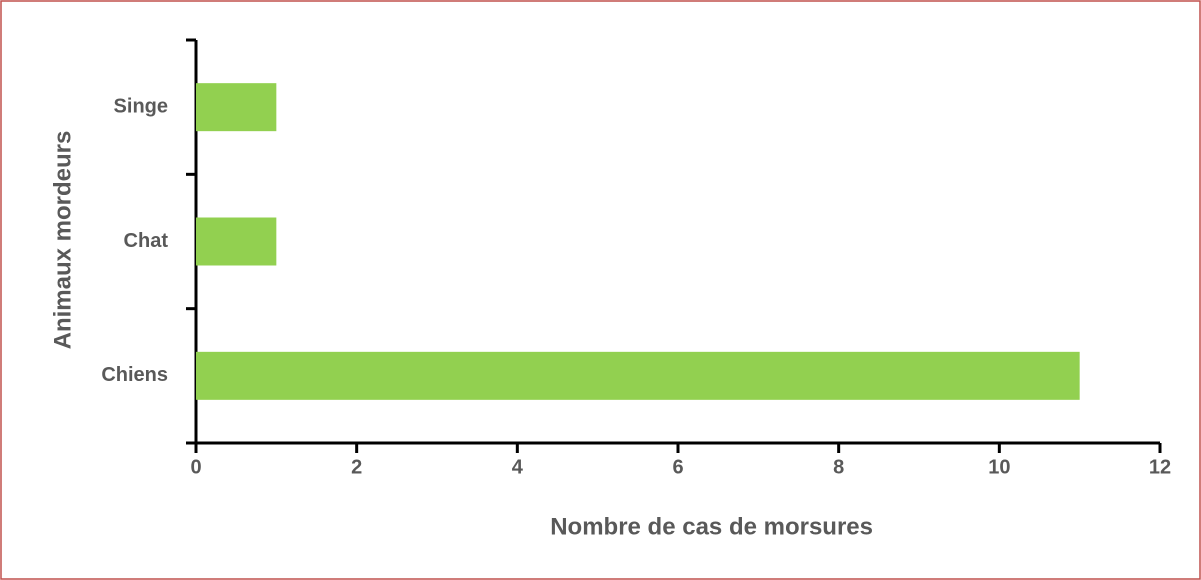  Describe the element at coordinates (677, 467) in the screenshot. I see `x-tick-label: 6` at that location.